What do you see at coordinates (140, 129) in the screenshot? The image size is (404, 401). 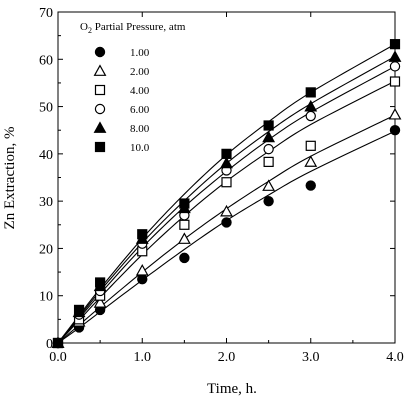 I see `legend-label: 8.00` at bounding box center [140, 129].